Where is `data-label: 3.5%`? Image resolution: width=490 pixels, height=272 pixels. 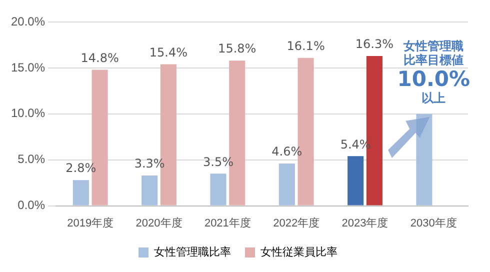
data-label: 3.5% is located at coordinates (218, 161).